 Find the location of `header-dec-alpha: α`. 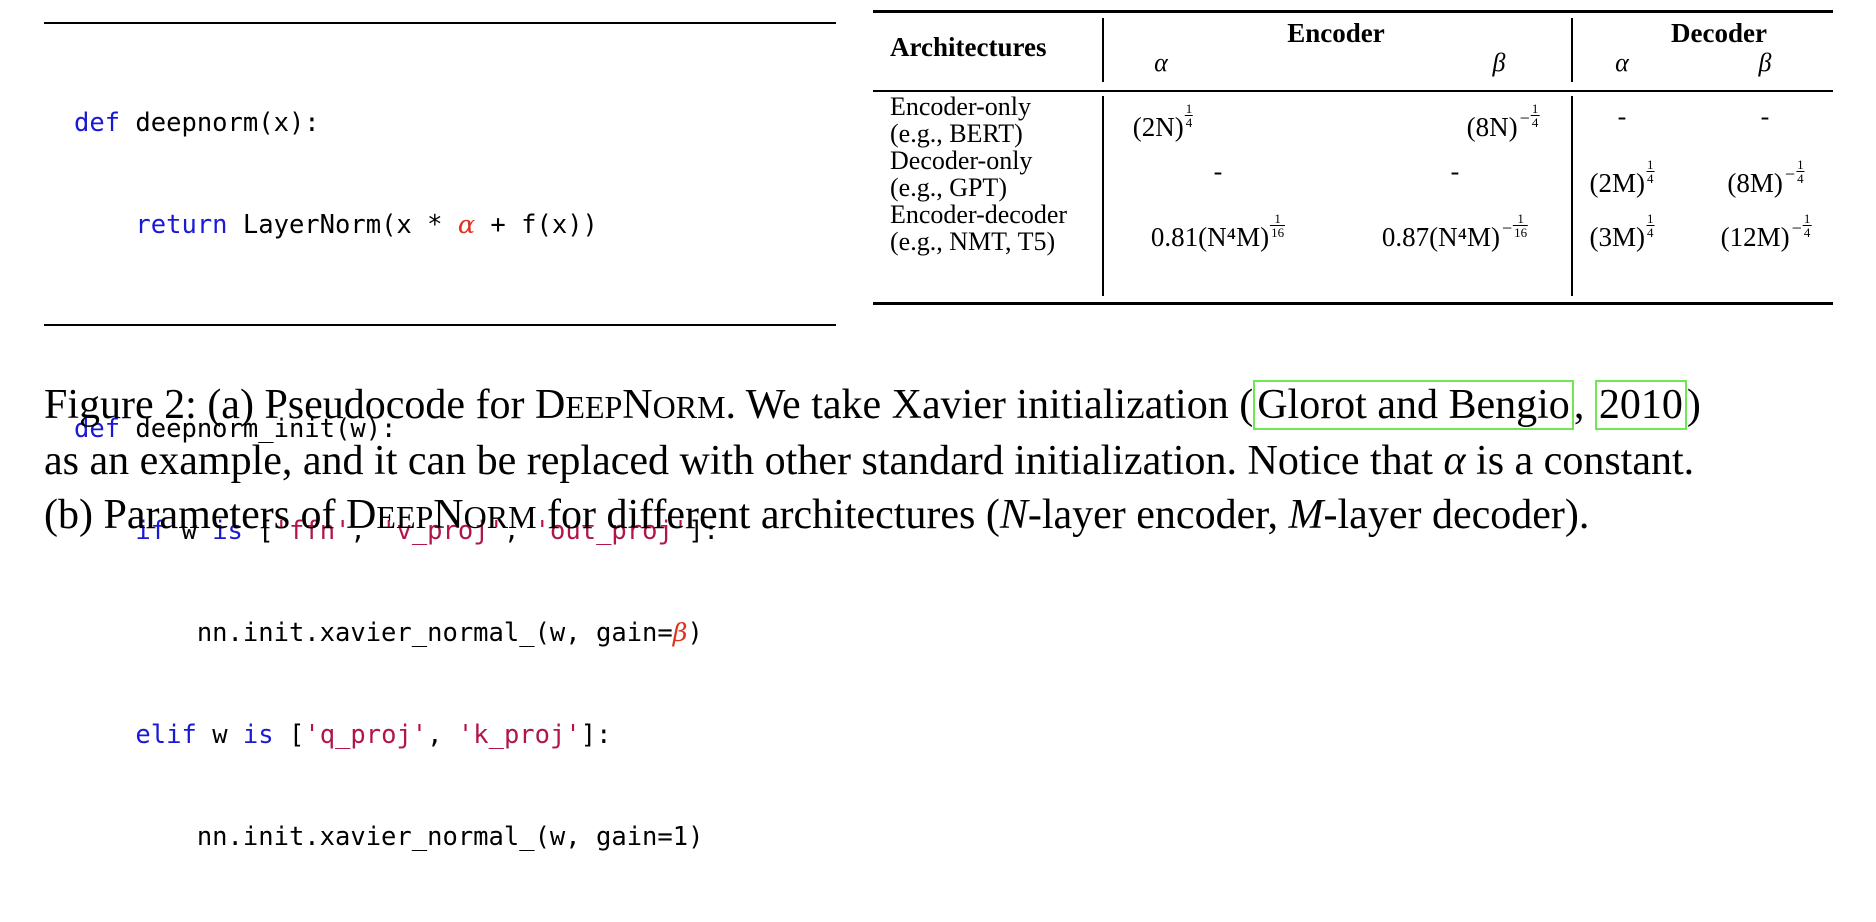

header-dec-alpha: α is located at coordinates (1622, 62).